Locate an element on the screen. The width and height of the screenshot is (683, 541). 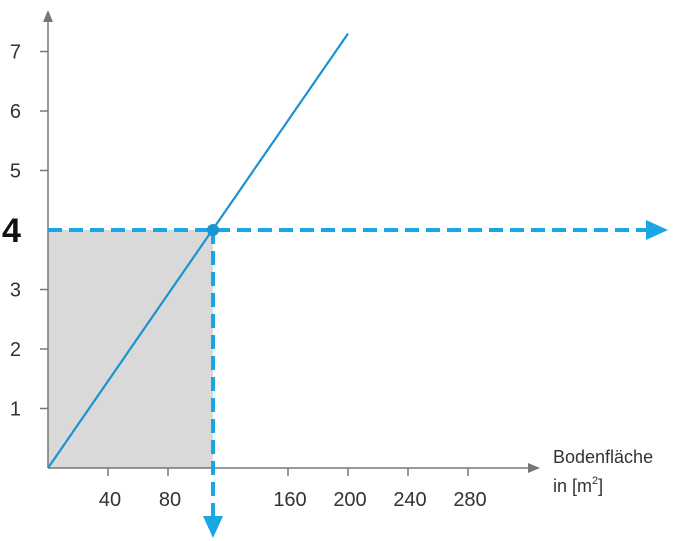
x-axis-title-unit: in [m is located at coordinates (572, 486).